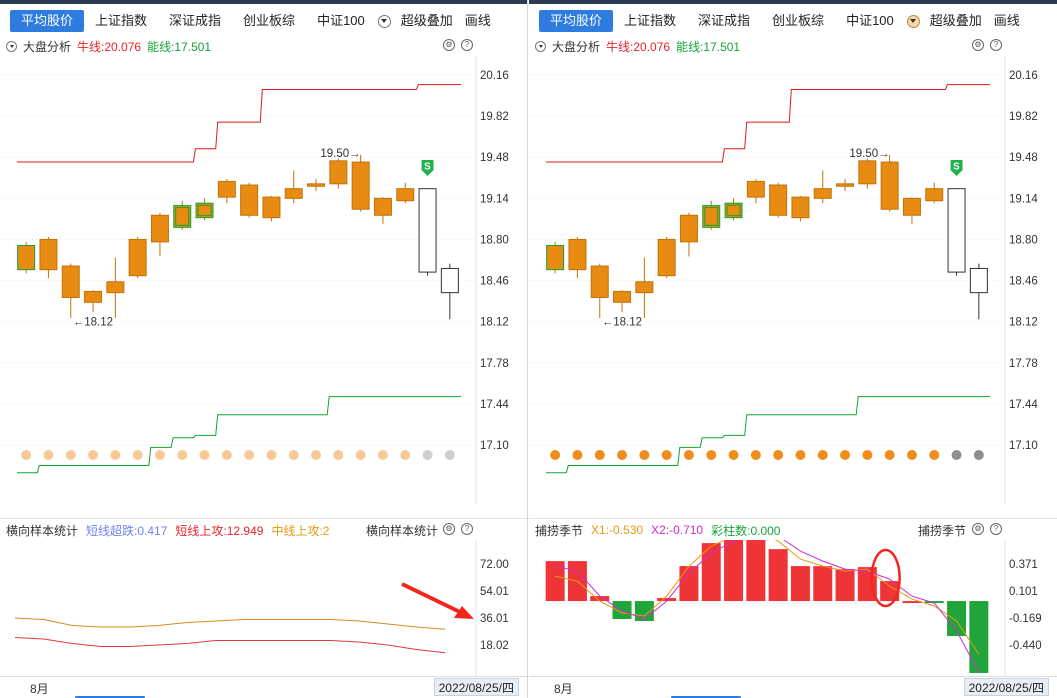 Image resolution: width=1057 pixels, height=698 pixels. Describe the element at coordinates (1023, 364) in the screenshot. I see `y-tick-label: 17.78` at that location.